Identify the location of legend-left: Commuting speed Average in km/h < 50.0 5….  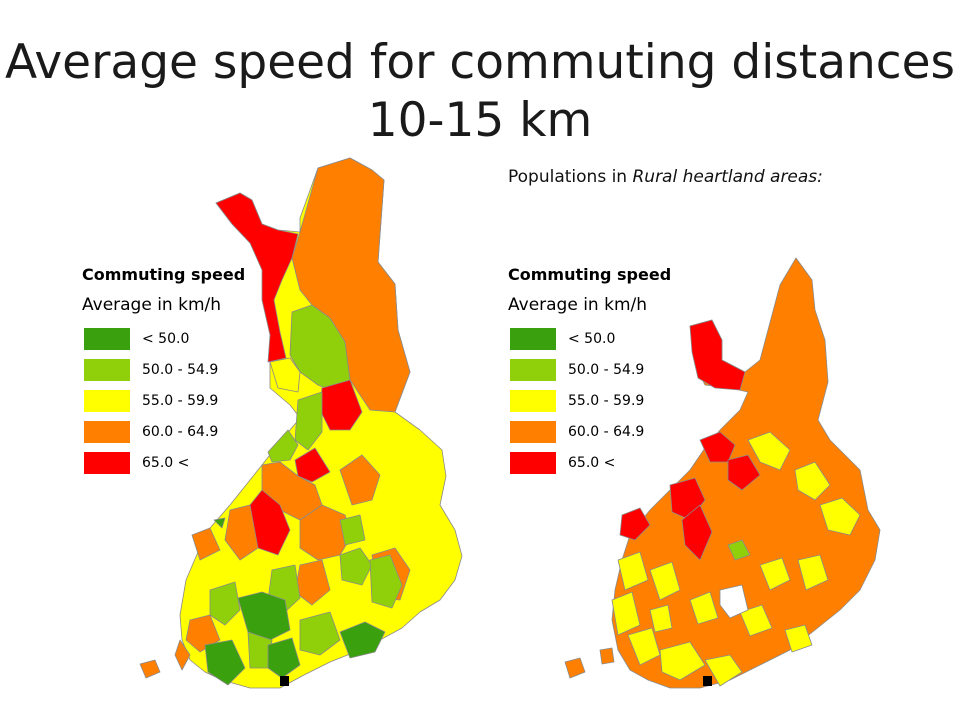
(192, 373).